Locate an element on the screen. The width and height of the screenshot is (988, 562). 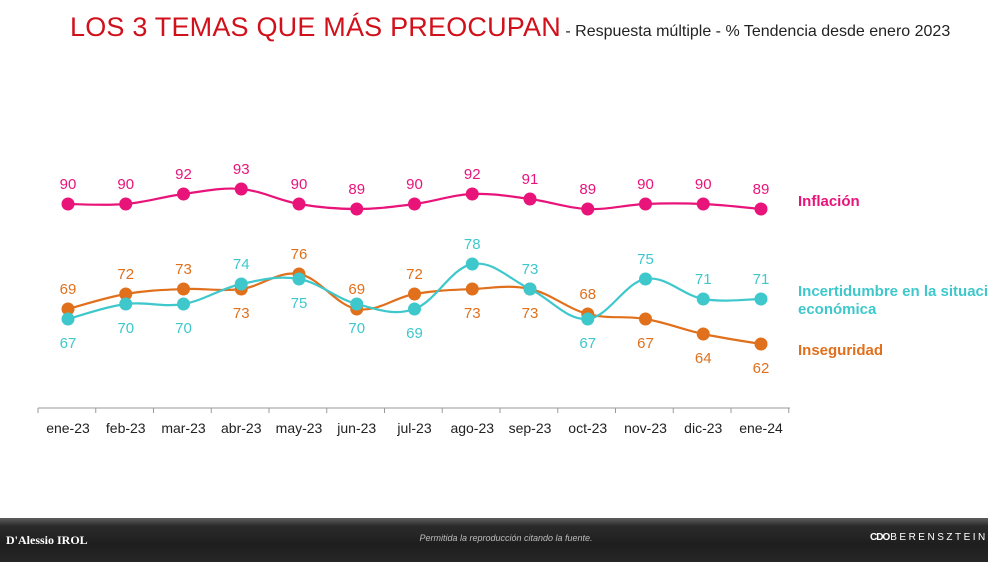
berensztein-logo: CDOBERENSZTEIN is located at coordinates (929, 537).